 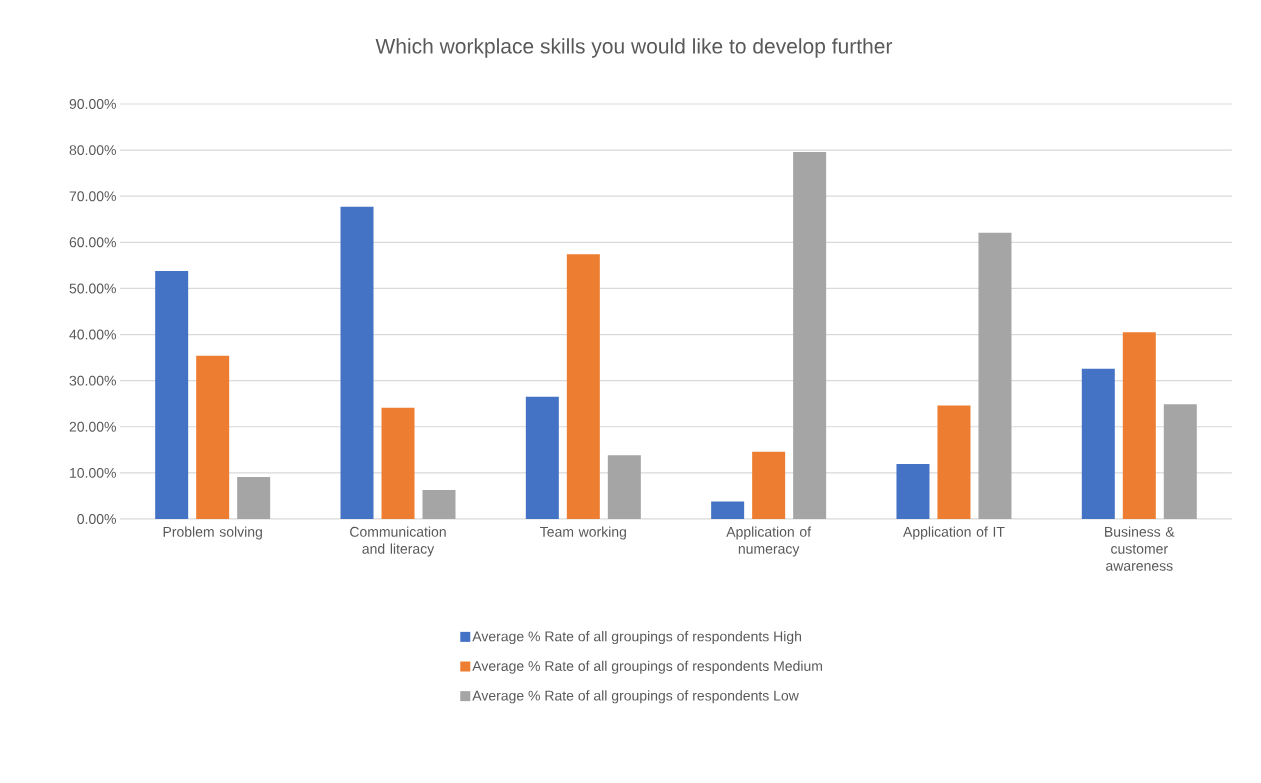 I want to click on y-tick-label: 20.00%, so click(x=92, y=426).